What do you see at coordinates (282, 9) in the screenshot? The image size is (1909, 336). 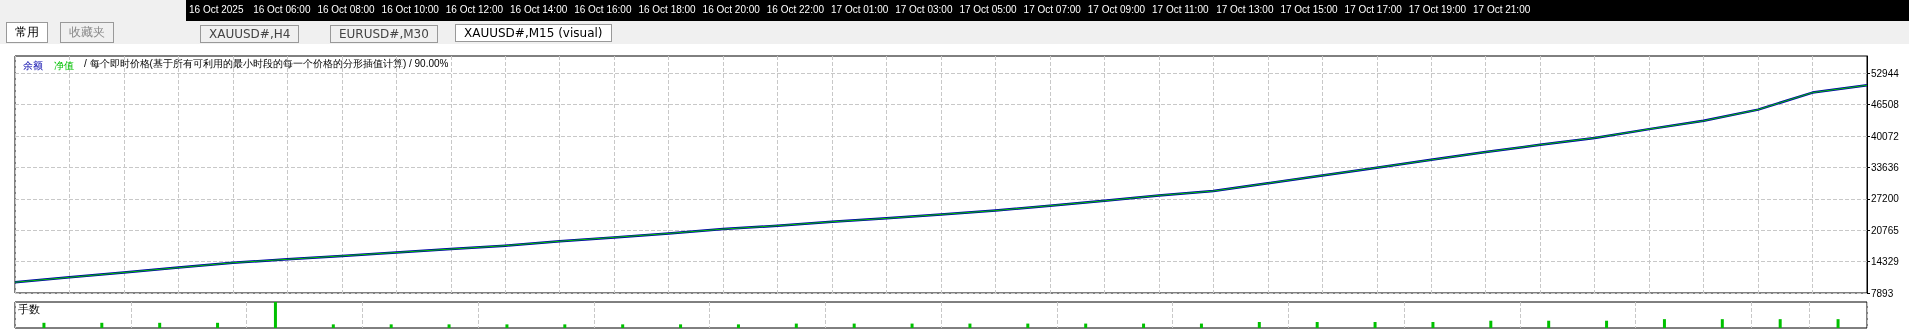 I see `text: 16 Oct 06:00` at bounding box center [282, 9].